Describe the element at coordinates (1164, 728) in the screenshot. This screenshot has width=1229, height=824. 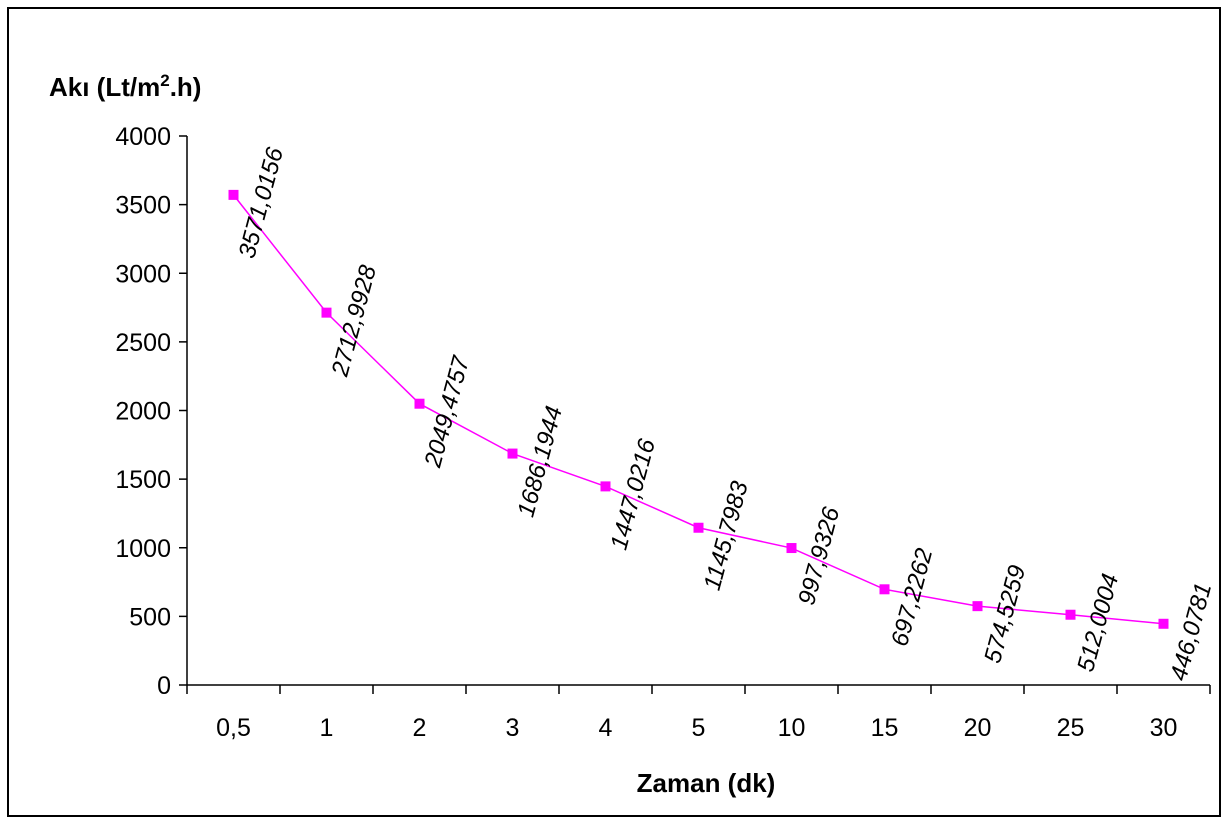
I see `x-tick-label: 30` at that location.